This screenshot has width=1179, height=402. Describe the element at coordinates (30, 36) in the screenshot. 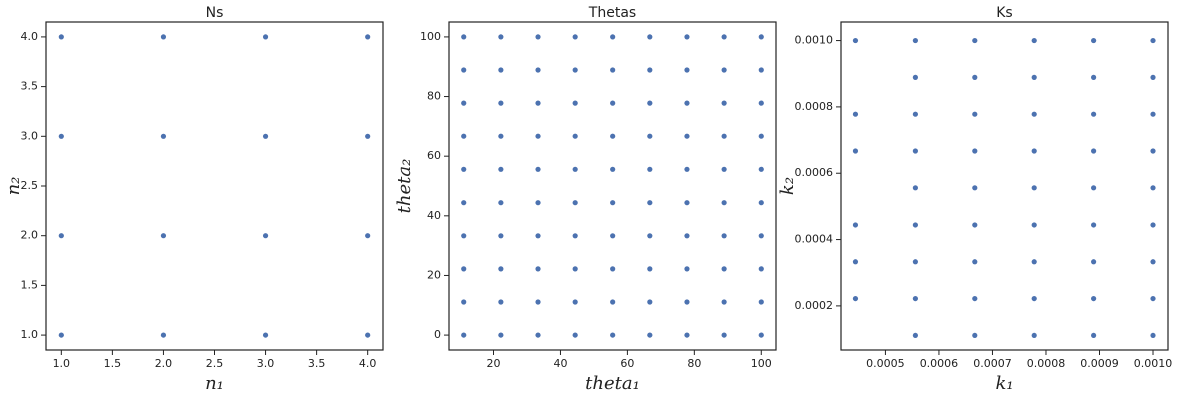

I see `y-tick-label: 4.0` at that location.